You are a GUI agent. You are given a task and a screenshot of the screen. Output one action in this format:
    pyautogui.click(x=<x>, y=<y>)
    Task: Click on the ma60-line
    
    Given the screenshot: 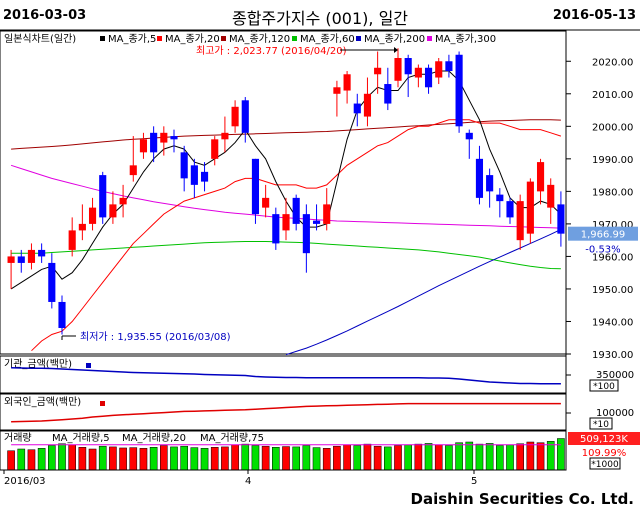 What is the action you would take?
    pyautogui.click(x=286, y=255)
    